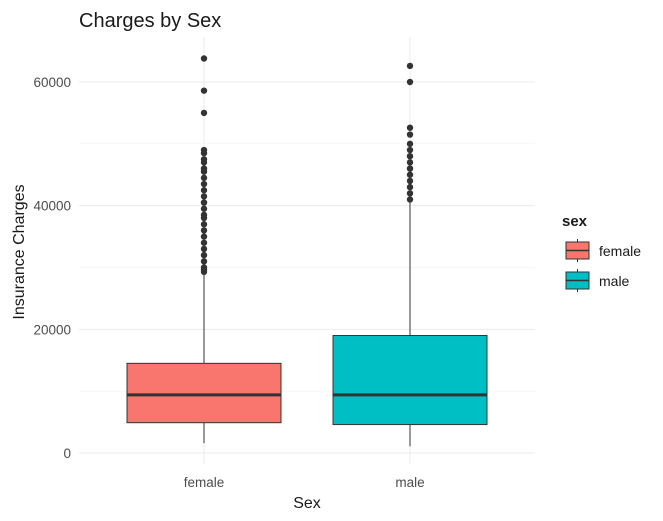  I want to click on y-axis-title: Insurance Charges, so click(19, 251).